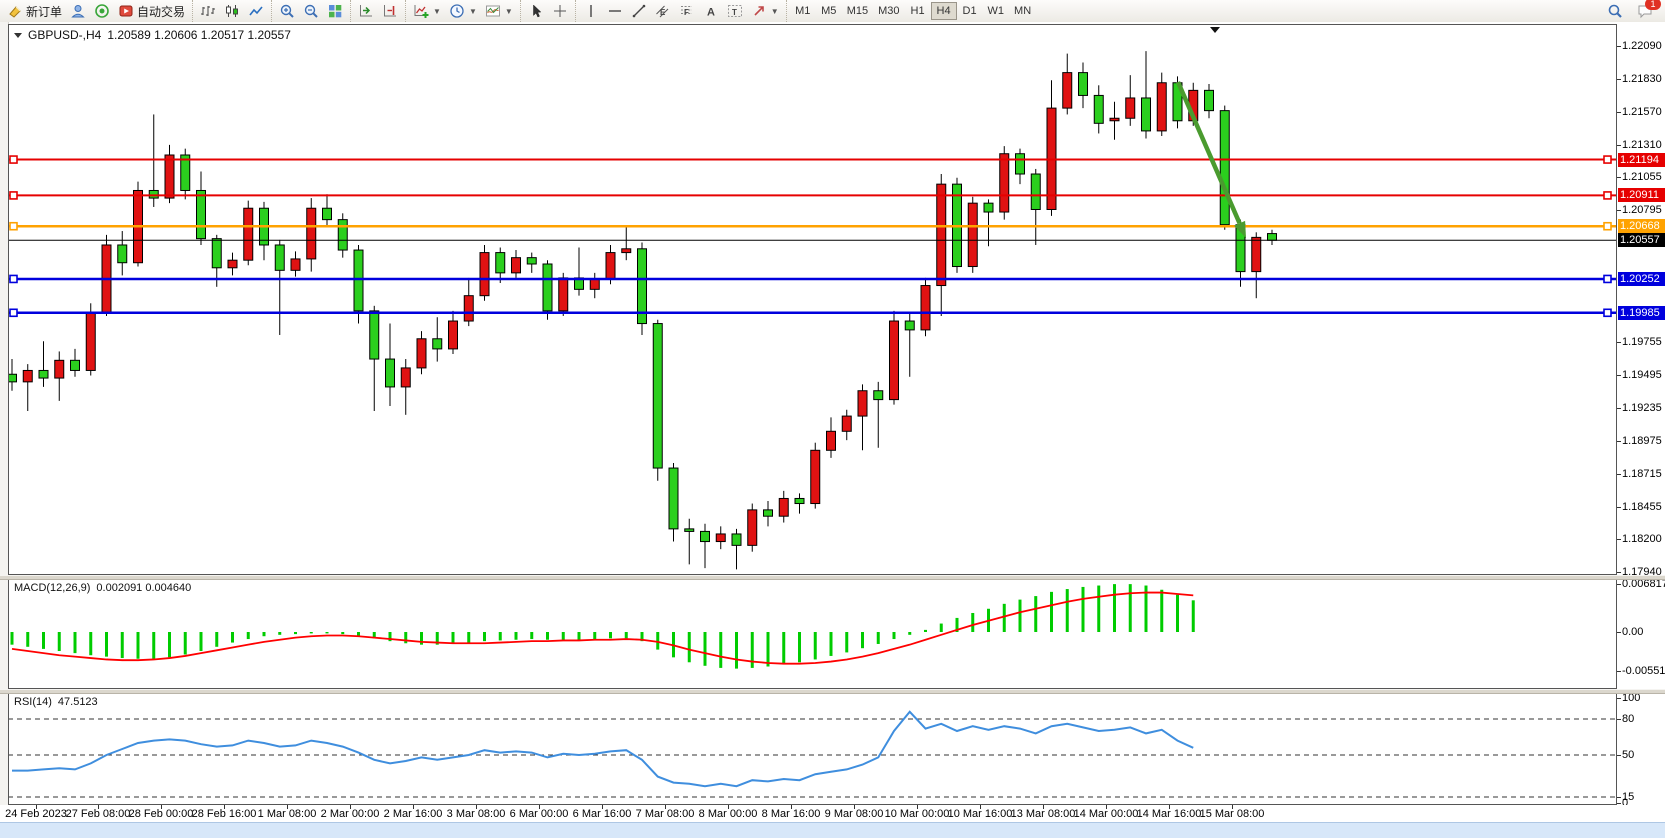 This screenshot has width=1665, height=838. What do you see at coordinates (335, 11) in the screenshot?
I see `toolbar-tile-windows-button` at bounding box center [335, 11].